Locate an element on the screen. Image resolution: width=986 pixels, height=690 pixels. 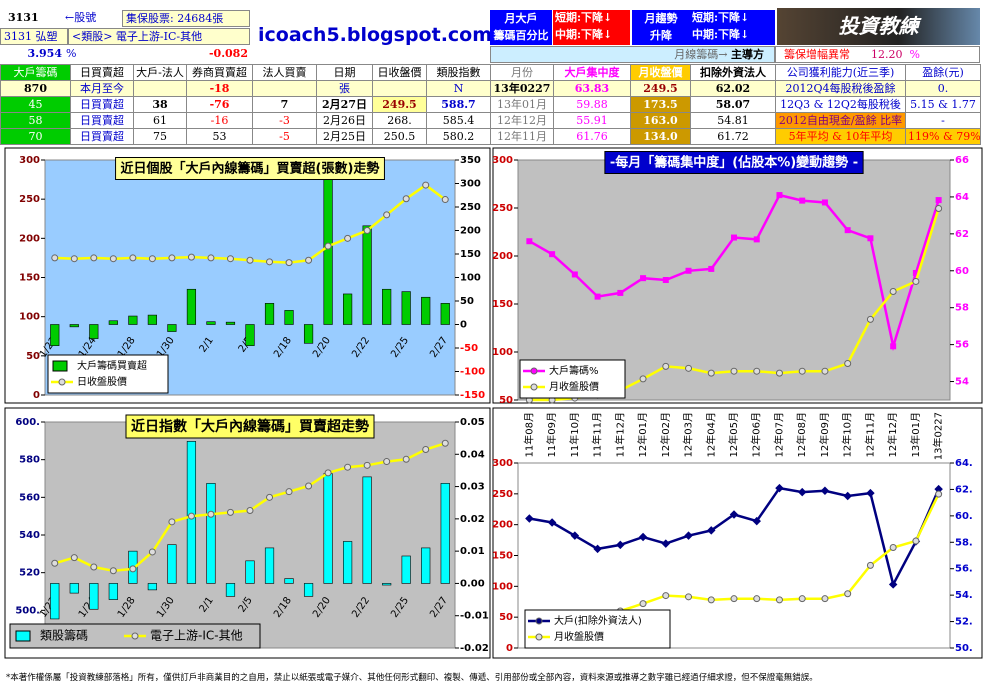
x-tick-label: 13年01月 is located at coordinates (915, 434).